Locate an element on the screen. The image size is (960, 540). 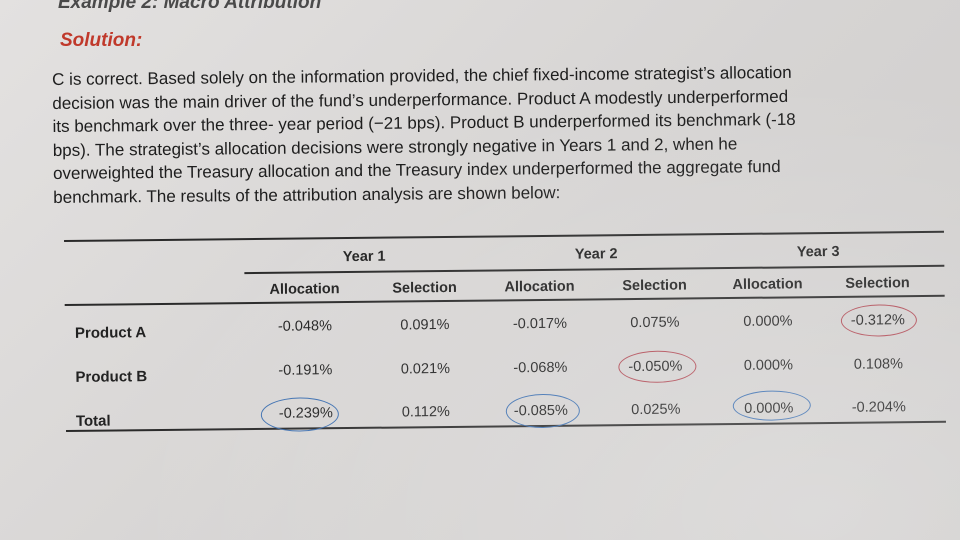
table-cell: -0.017% is located at coordinates (540, 324).